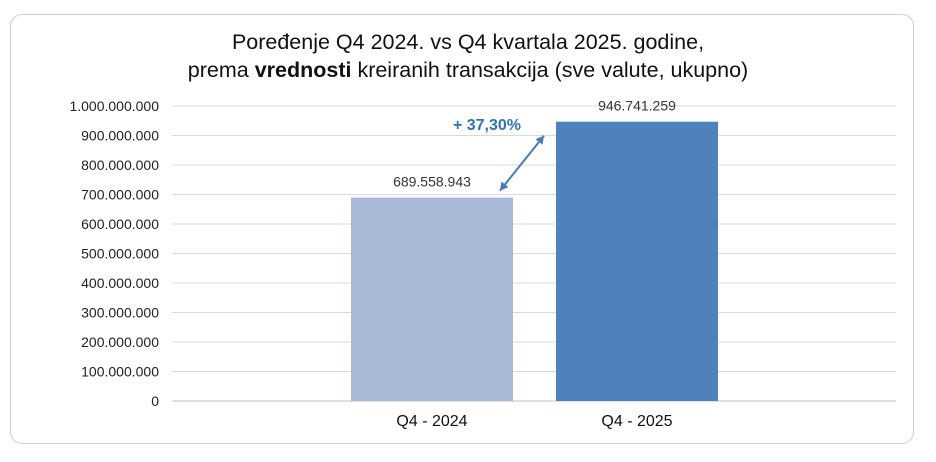 This screenshot has height=462, width=936. What do you see at coordinates (120, 372) in the screenshot?
I see `y-tick-label: 100.000.000` at bounding box center [120, 372].